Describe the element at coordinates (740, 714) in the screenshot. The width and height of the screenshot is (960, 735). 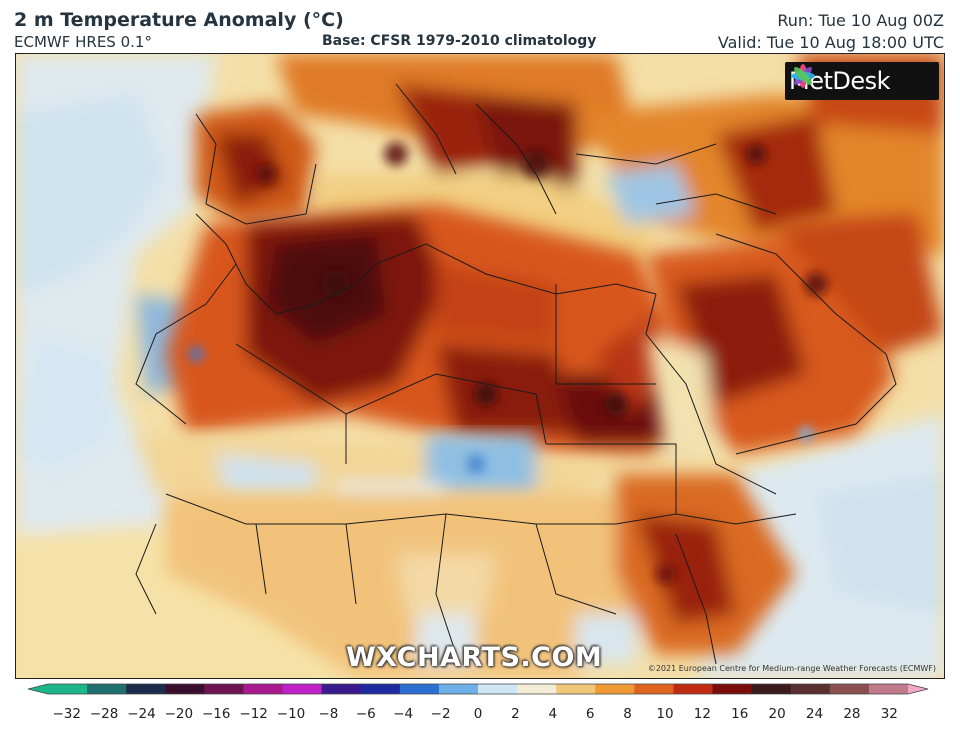
I see `colorbar-tick-label: 16` at that location.